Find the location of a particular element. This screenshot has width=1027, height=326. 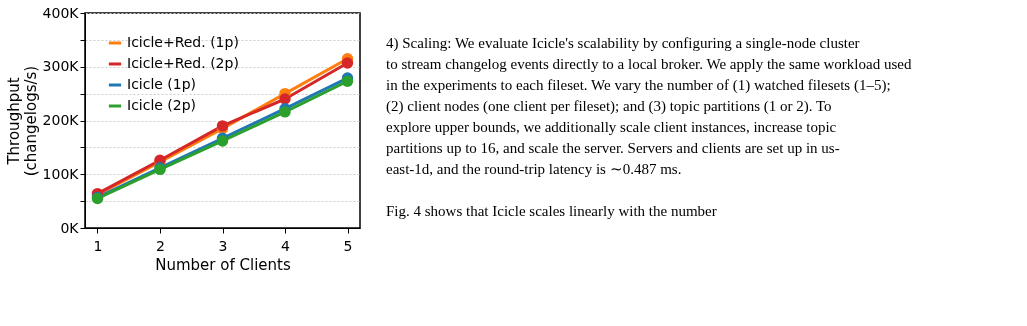

legend-label: Icicle (2p) is located at coordinates (162, 105).